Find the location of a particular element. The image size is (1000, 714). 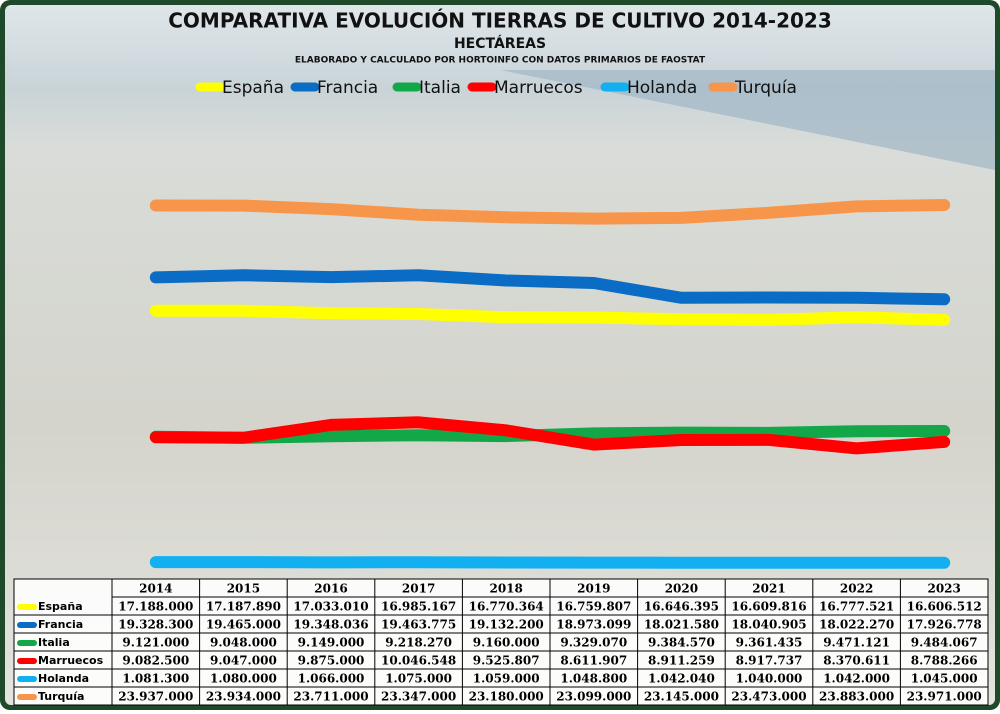

legend-label: Francia is located at coordinates (347, 88).